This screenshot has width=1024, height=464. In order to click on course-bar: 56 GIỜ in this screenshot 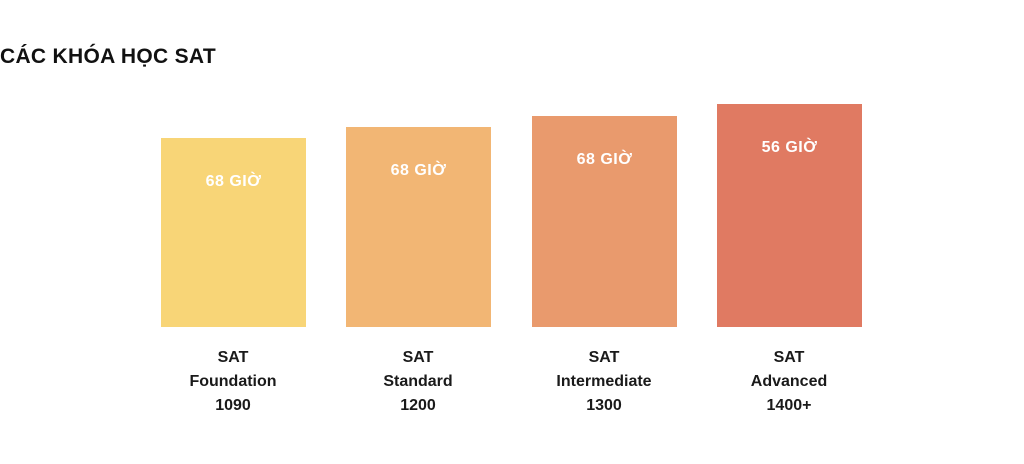, I will do `click(789, 215)`.